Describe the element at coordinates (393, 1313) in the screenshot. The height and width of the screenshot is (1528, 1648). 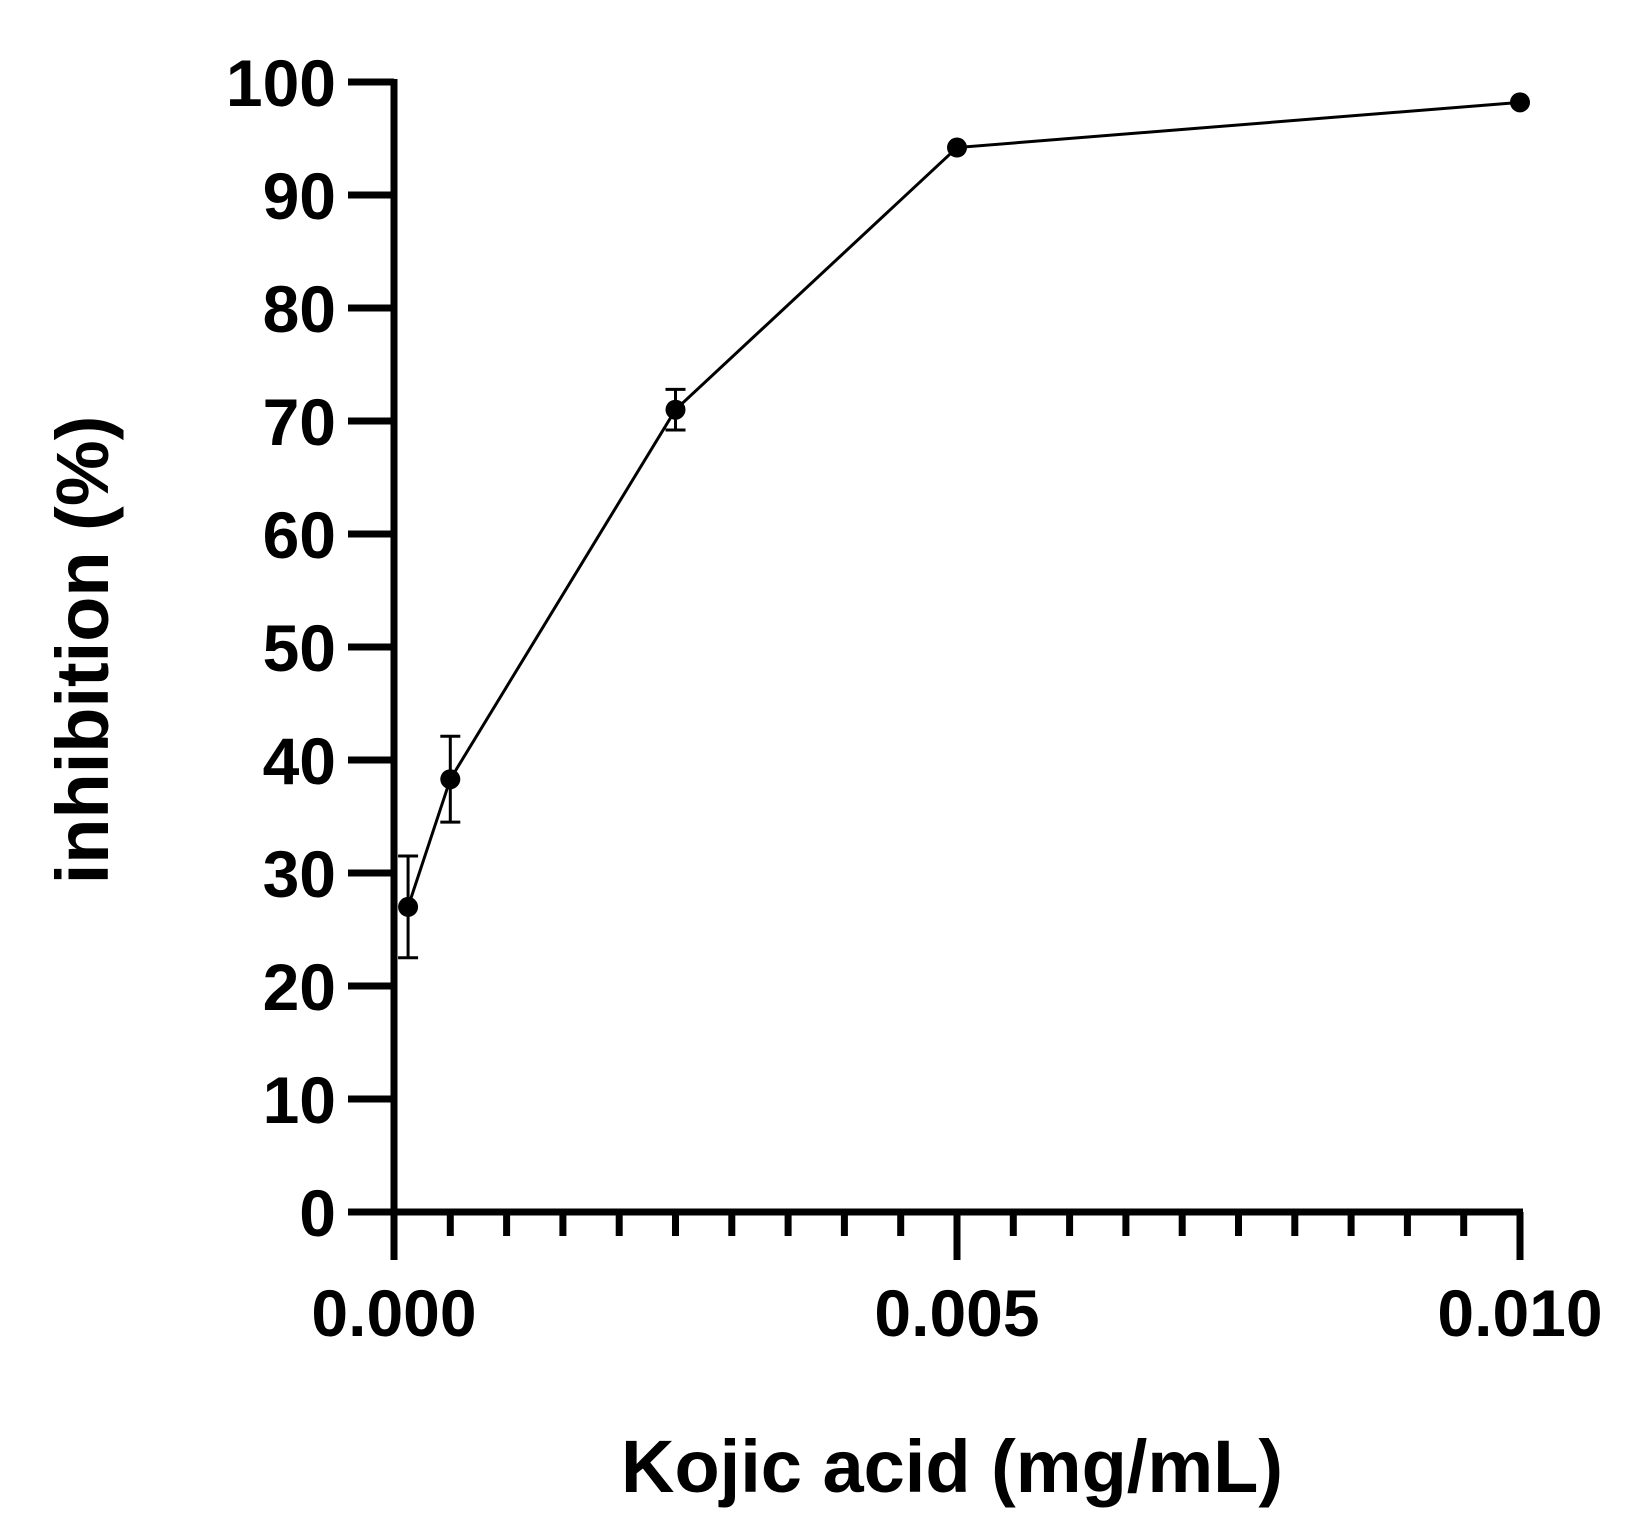
I see `x-tick-label: 0.000` at that location.